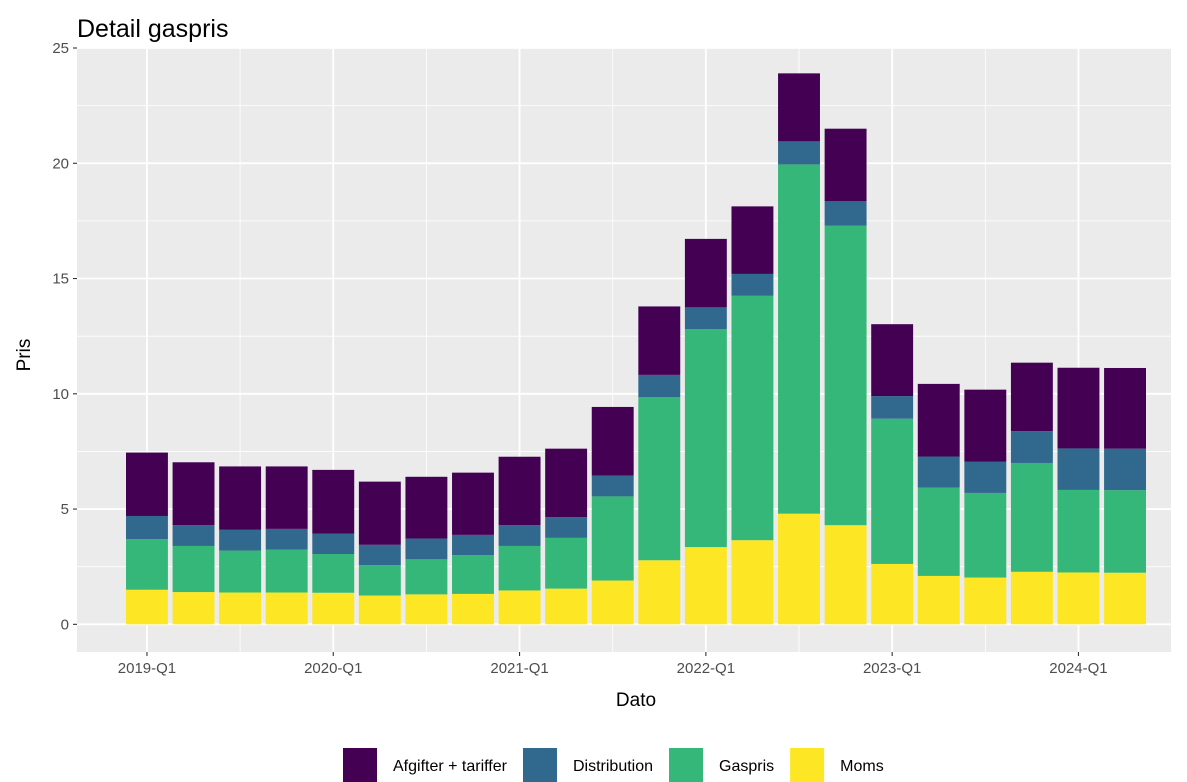 The image size is (1187, 782). Describe the element at coordinates (539, 765) in the screenshot. I see `legend-key-distribution` at that location.